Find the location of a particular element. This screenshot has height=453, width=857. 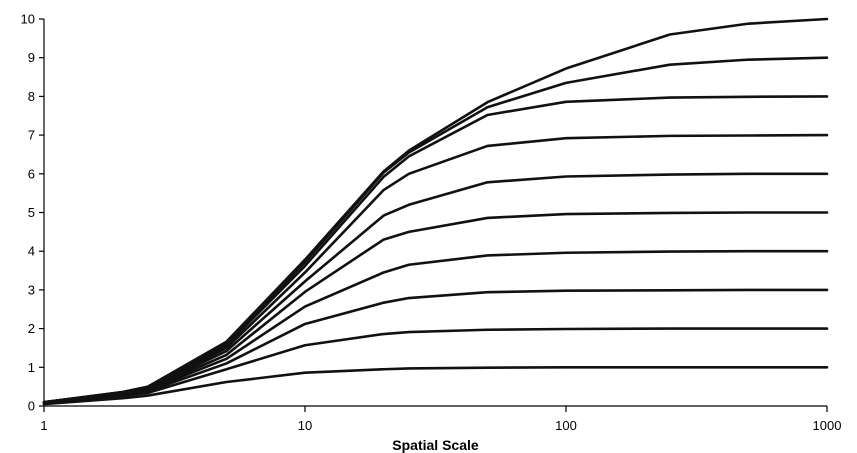

x-tick-label: 1000 is located at coordinates (827, 425).